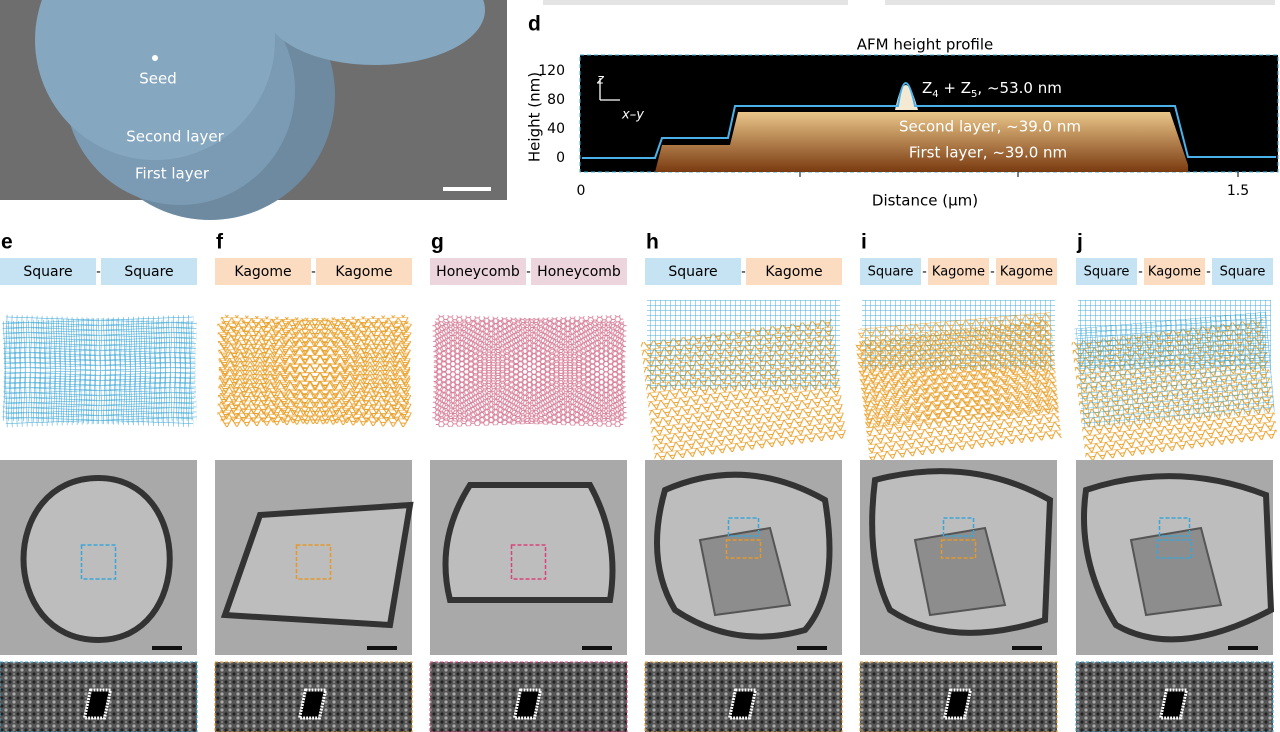 The width and height of the screenshot is (1280, 732). What do you see at coordinates (1019, 88) in the screenshot?
I see `annotation-part: , ~53.0 nm` at bounding box center [1019, 88].